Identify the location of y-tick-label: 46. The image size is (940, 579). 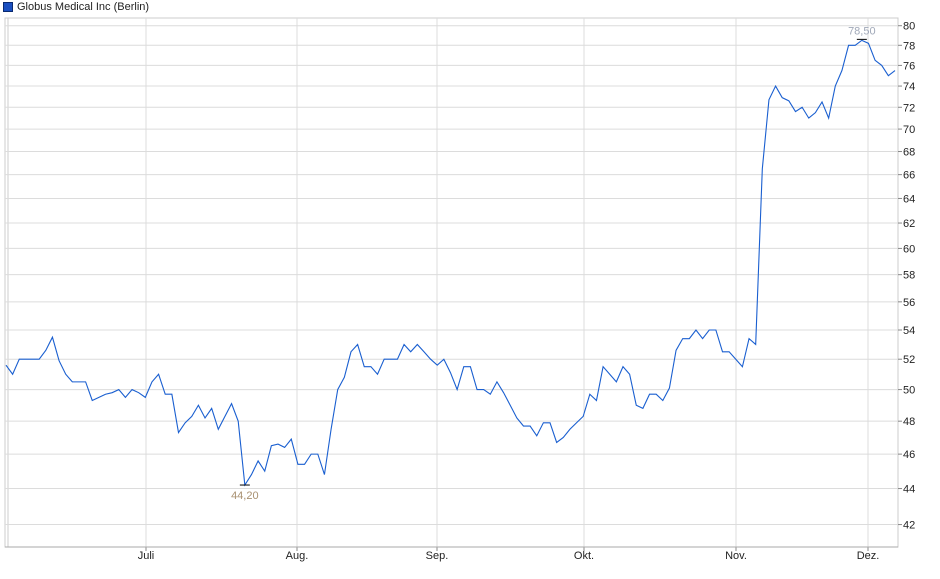
(909, 455).